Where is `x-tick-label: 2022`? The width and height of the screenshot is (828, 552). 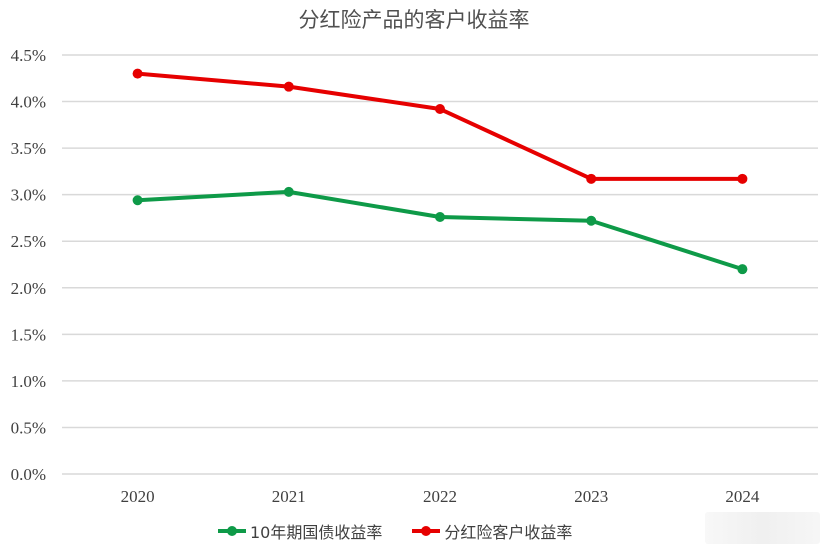
x-tick-label: 2022 is located at coordinates (440, 496).